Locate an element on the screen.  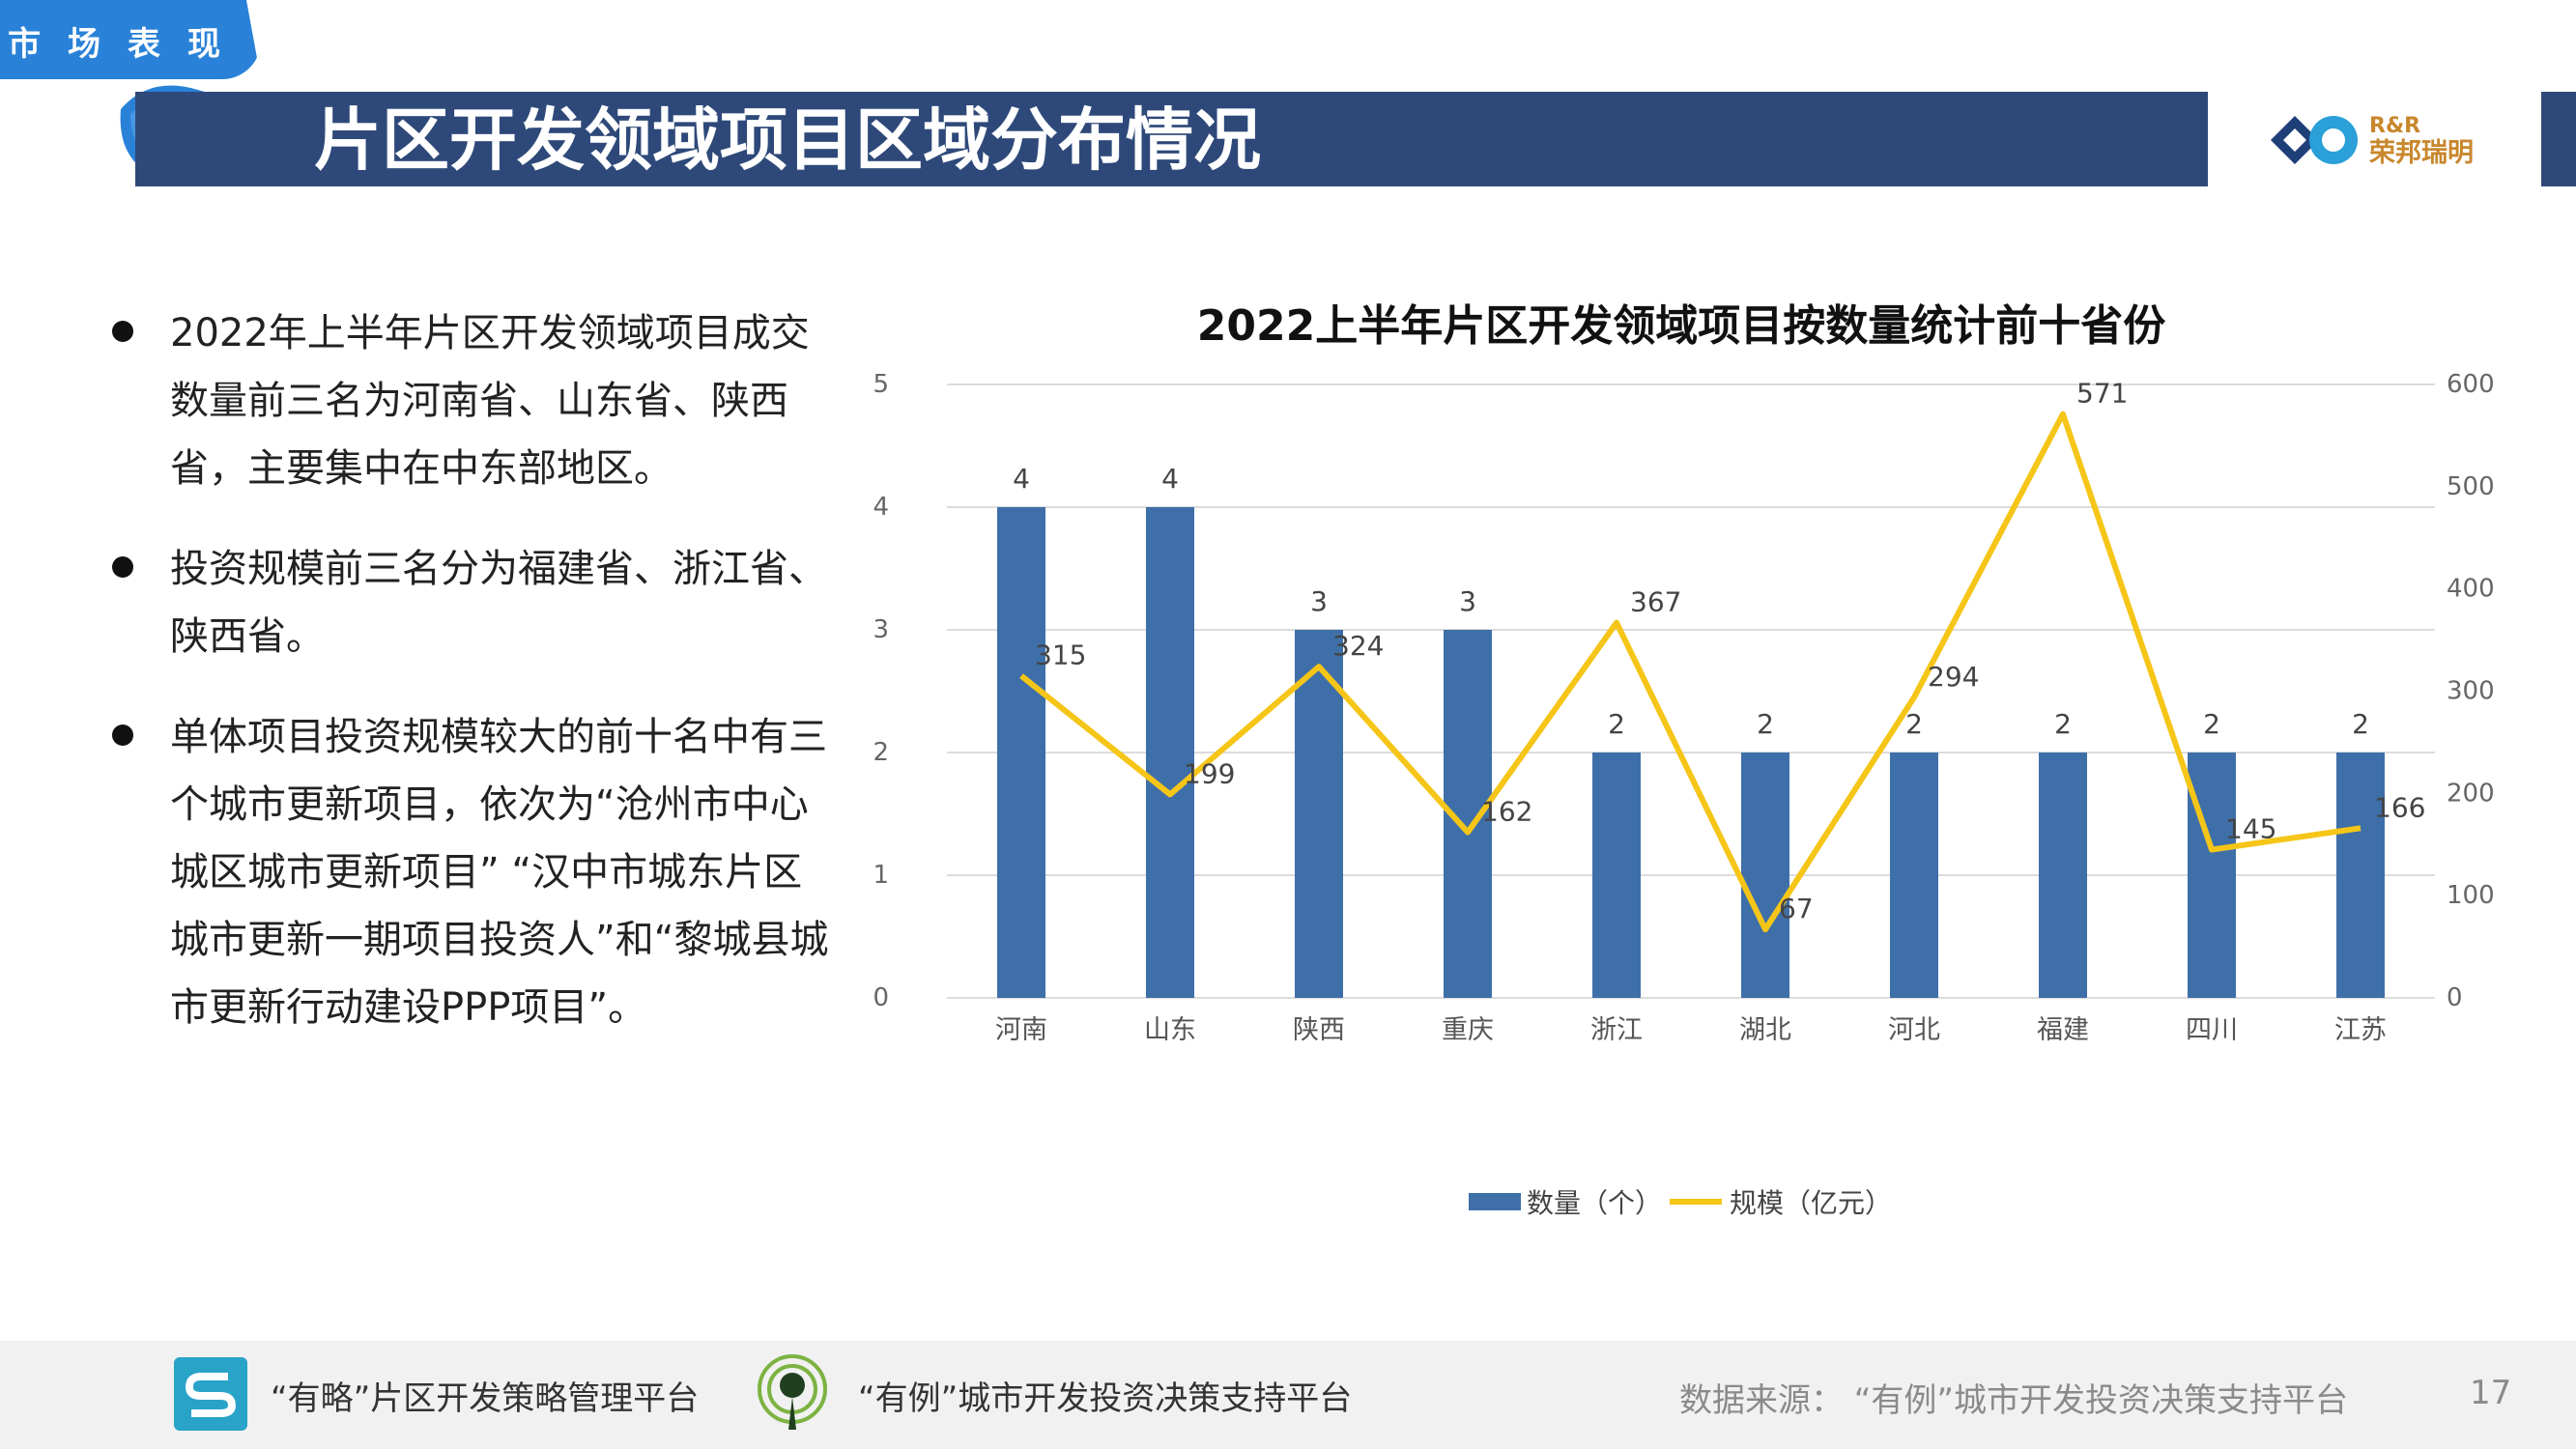
legend-label: 规模（亿元） is located at coordinates (1811, 1203).